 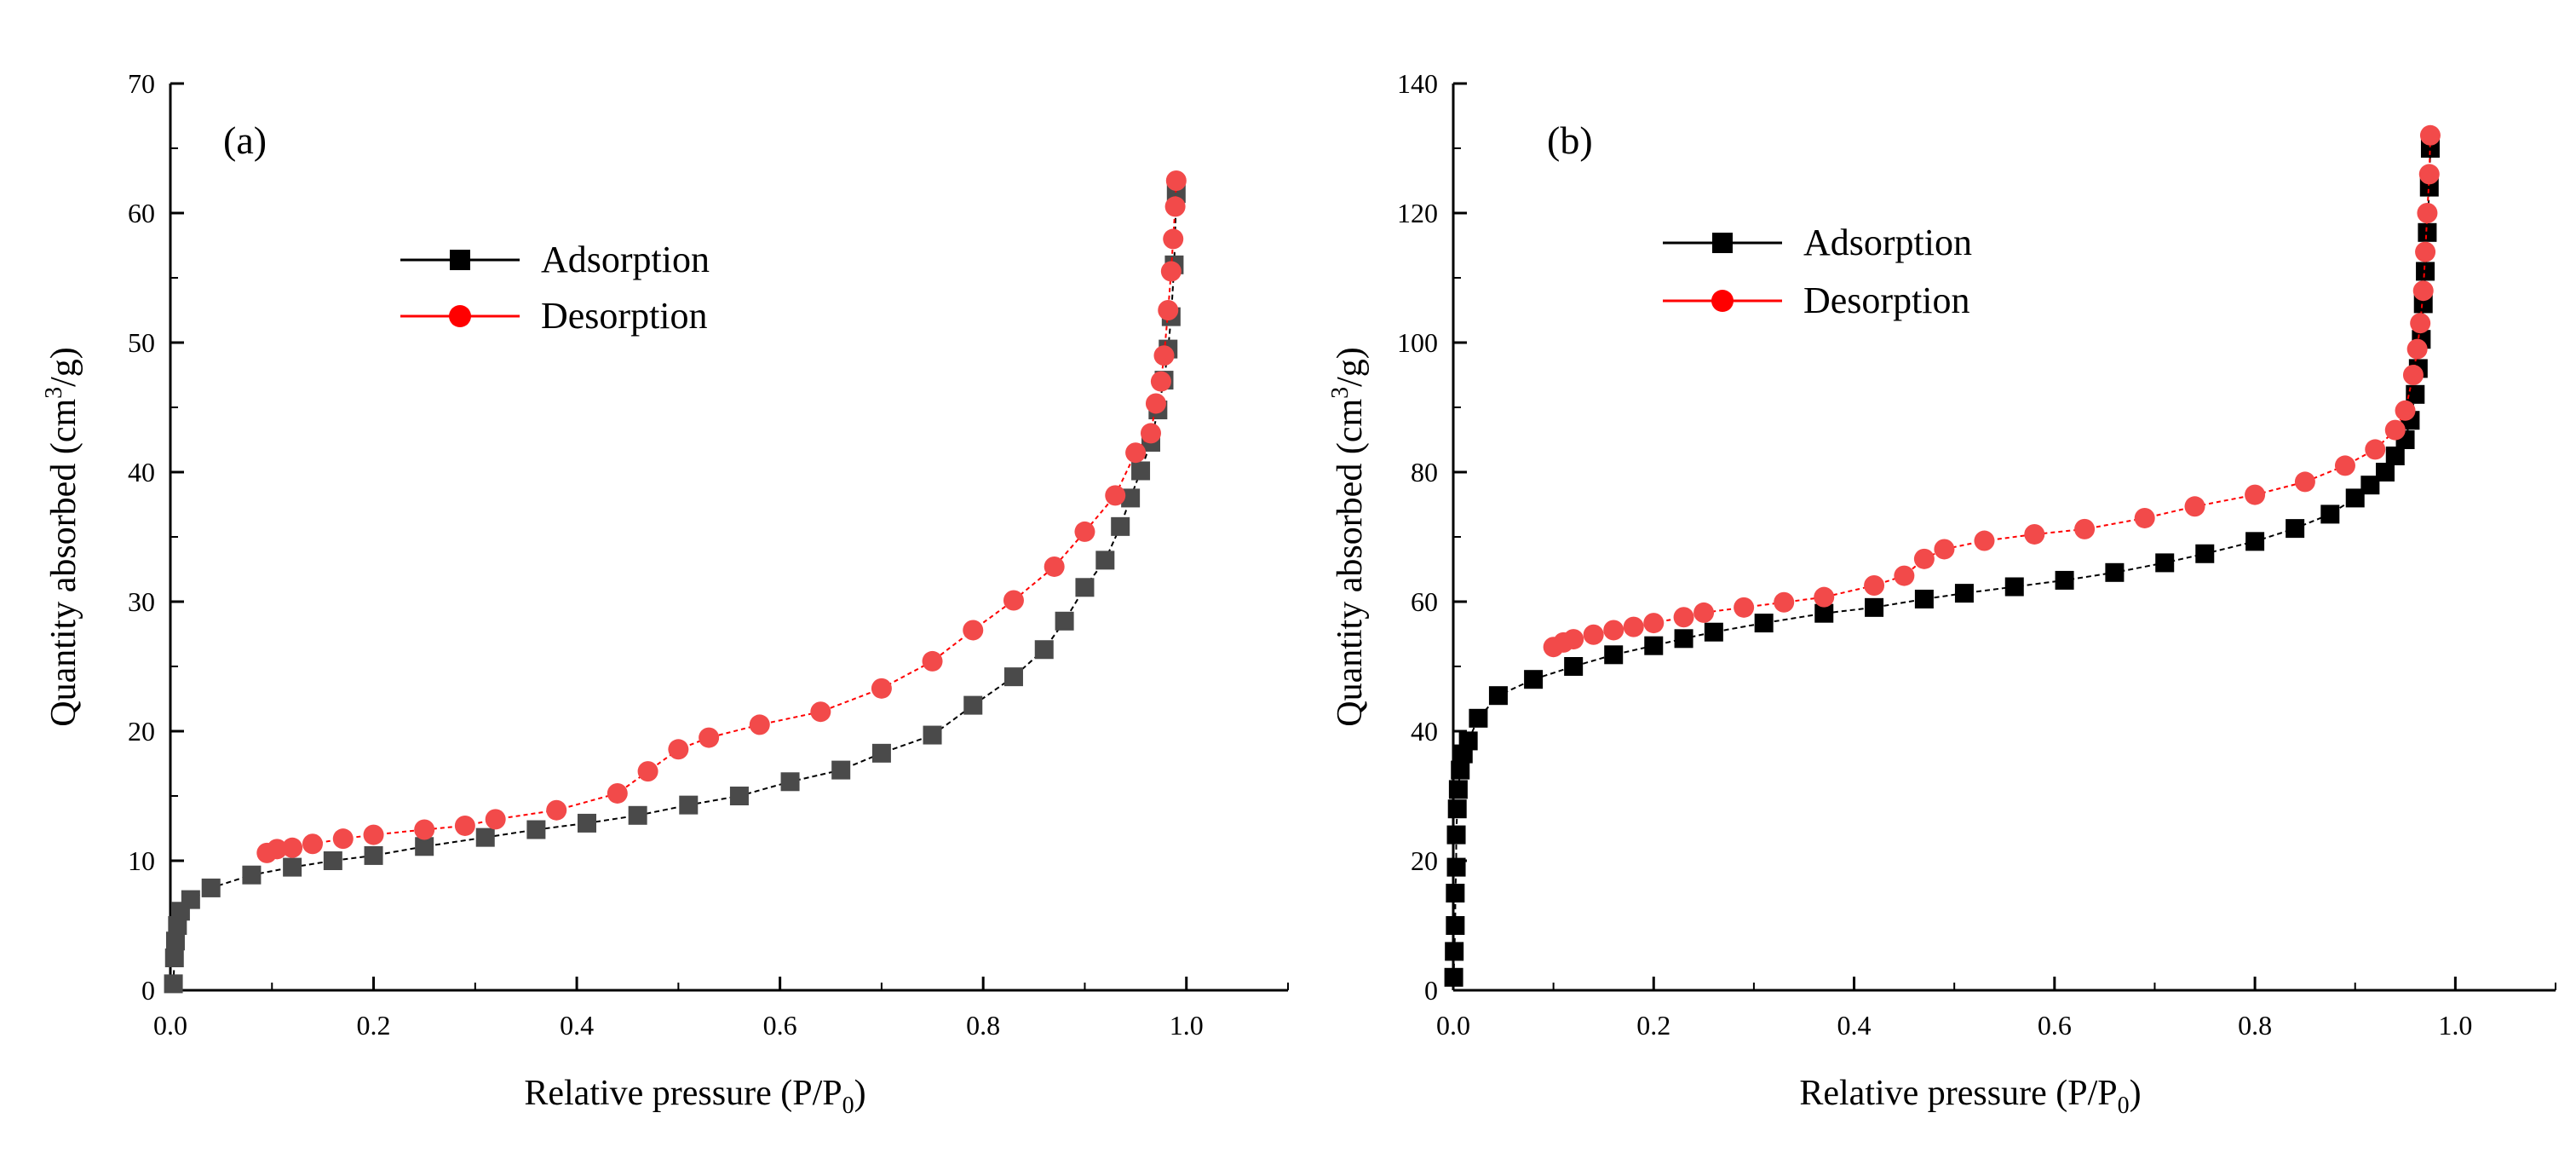 I want to click on y-axis-title-end: /g), so click(x=1351, y=367).